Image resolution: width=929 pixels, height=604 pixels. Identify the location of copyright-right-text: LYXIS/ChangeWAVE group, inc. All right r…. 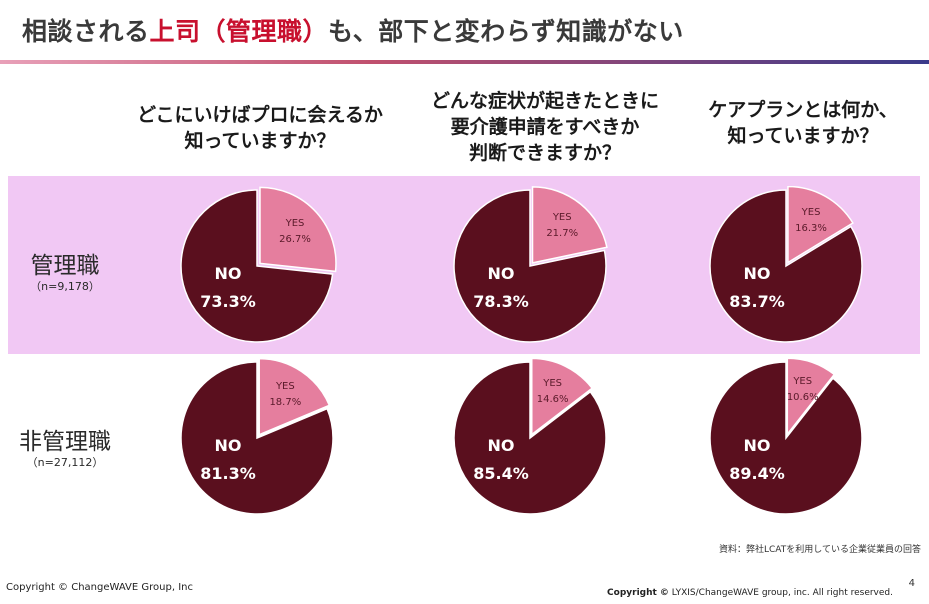
(780, 593).